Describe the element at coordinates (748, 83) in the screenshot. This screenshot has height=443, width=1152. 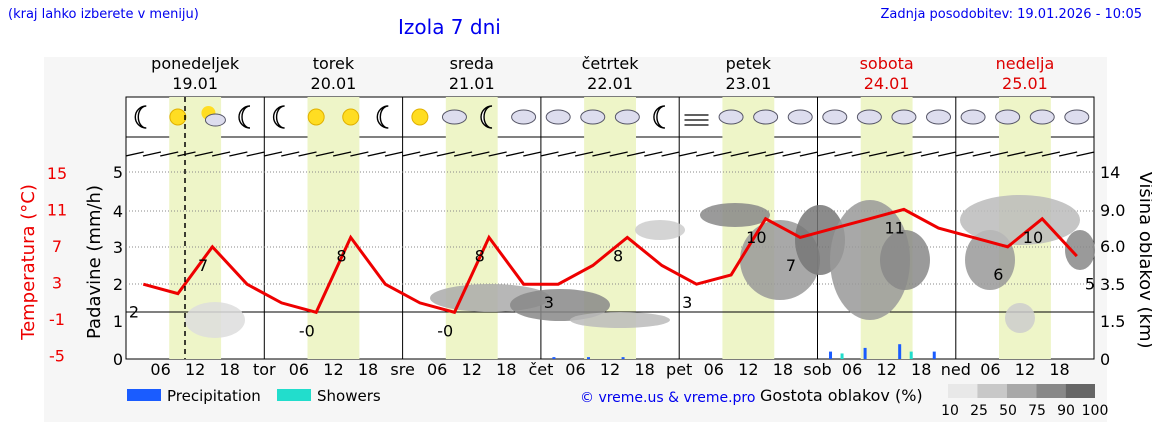
I see `day-date: 23.01` at that location.